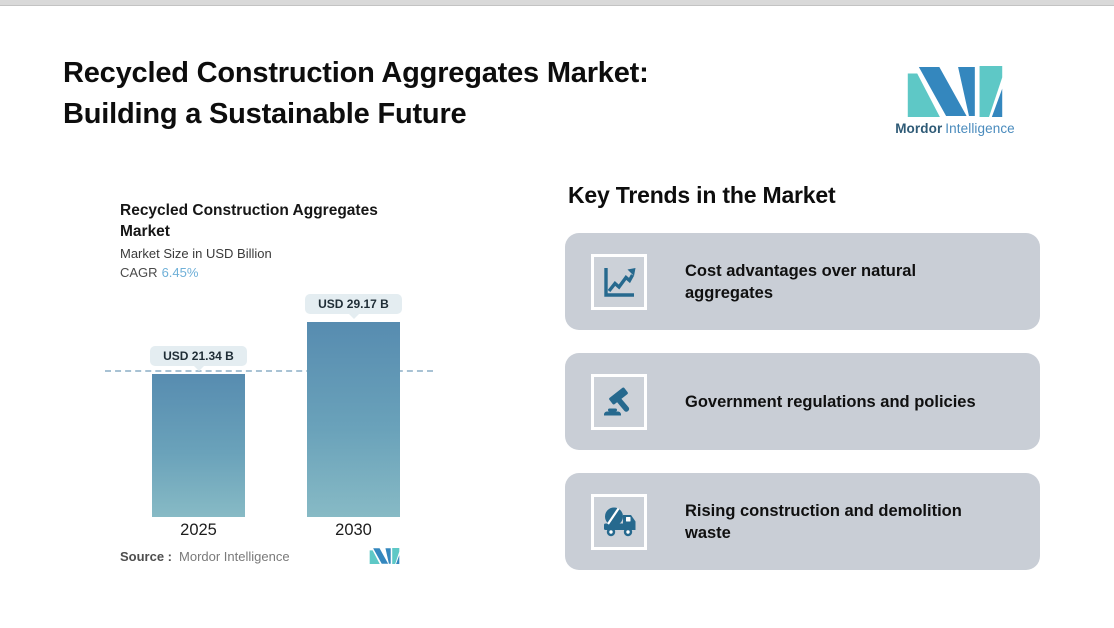 The image size is (1114, 628). Describe the element at coordinates (196, 253) in the screenshot. I see `chart-subtitle: Market Size in USD Billion` at that location.